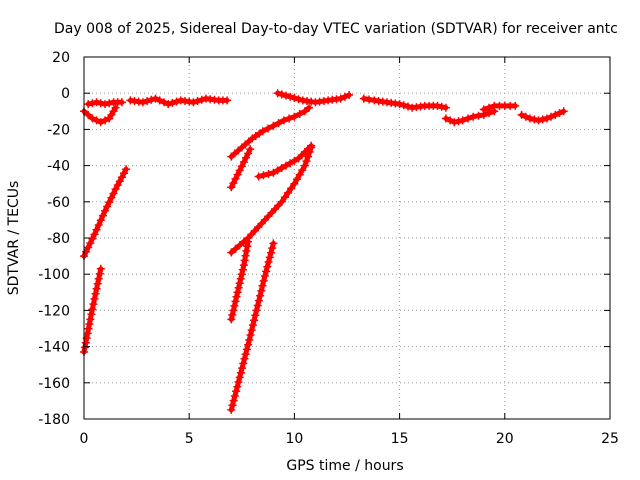  What do you see at coordinates (610, 439) in the screenshot?
I see `x-tick-label-5: 25` at bounding box center [610, 439].